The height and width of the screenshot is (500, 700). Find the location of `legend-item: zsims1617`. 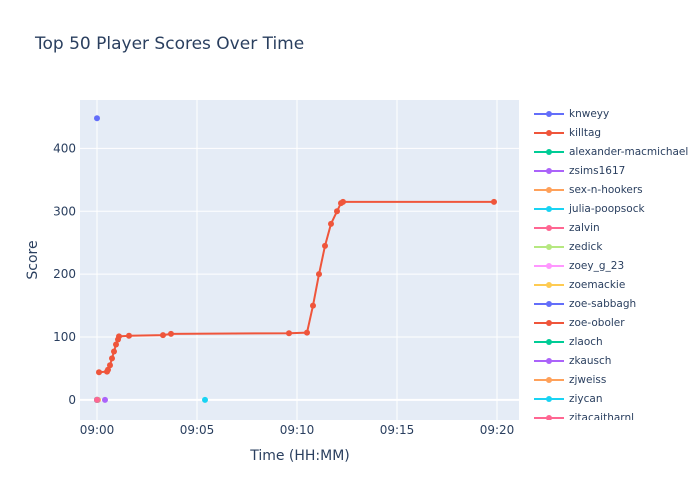

legend-item: zsims1617 is located at coordinates (613, 170).